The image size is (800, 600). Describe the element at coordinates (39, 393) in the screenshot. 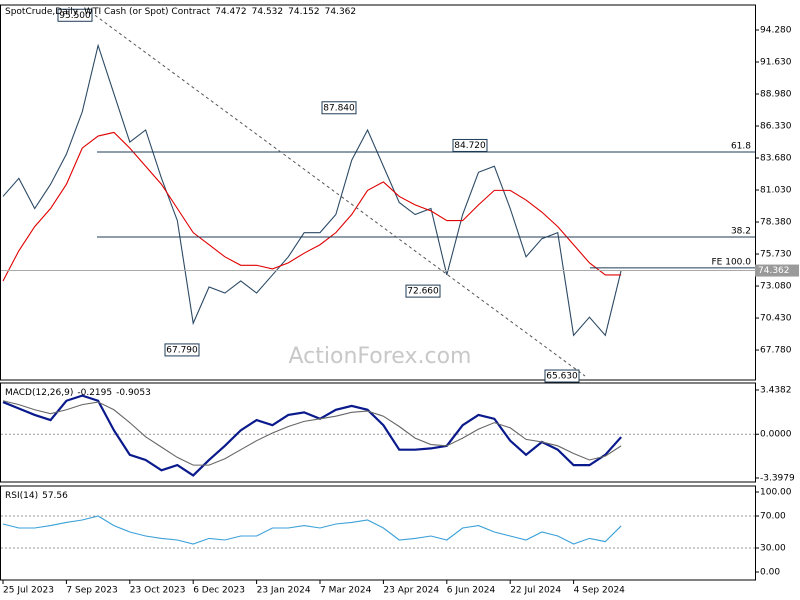

I see `indicator-name: MACD(12,26,9)` at that location.